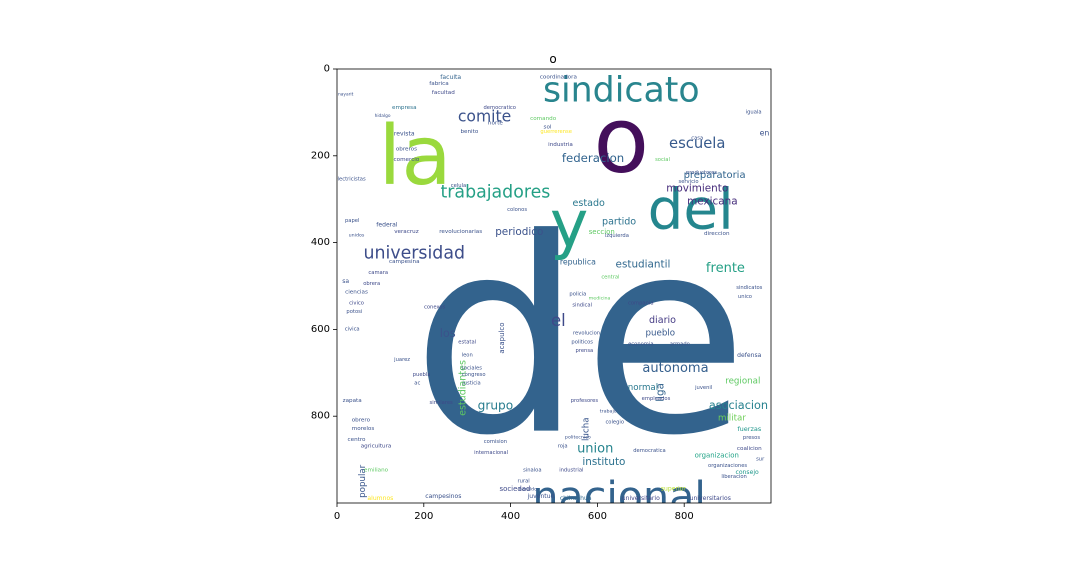 The width and height of the screenshot is (1080, 576). I want to click on word-democratica: democratica, so click(649, 451).